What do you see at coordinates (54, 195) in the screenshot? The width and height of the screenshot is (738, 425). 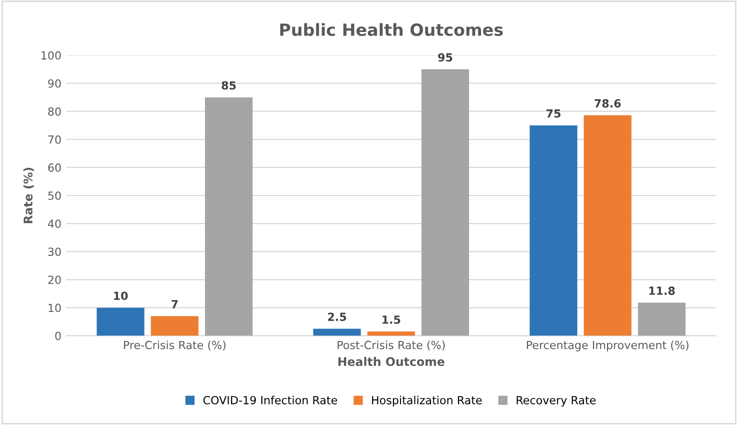 I see `y-tick-label: 50` at bounding box center [54, 195].